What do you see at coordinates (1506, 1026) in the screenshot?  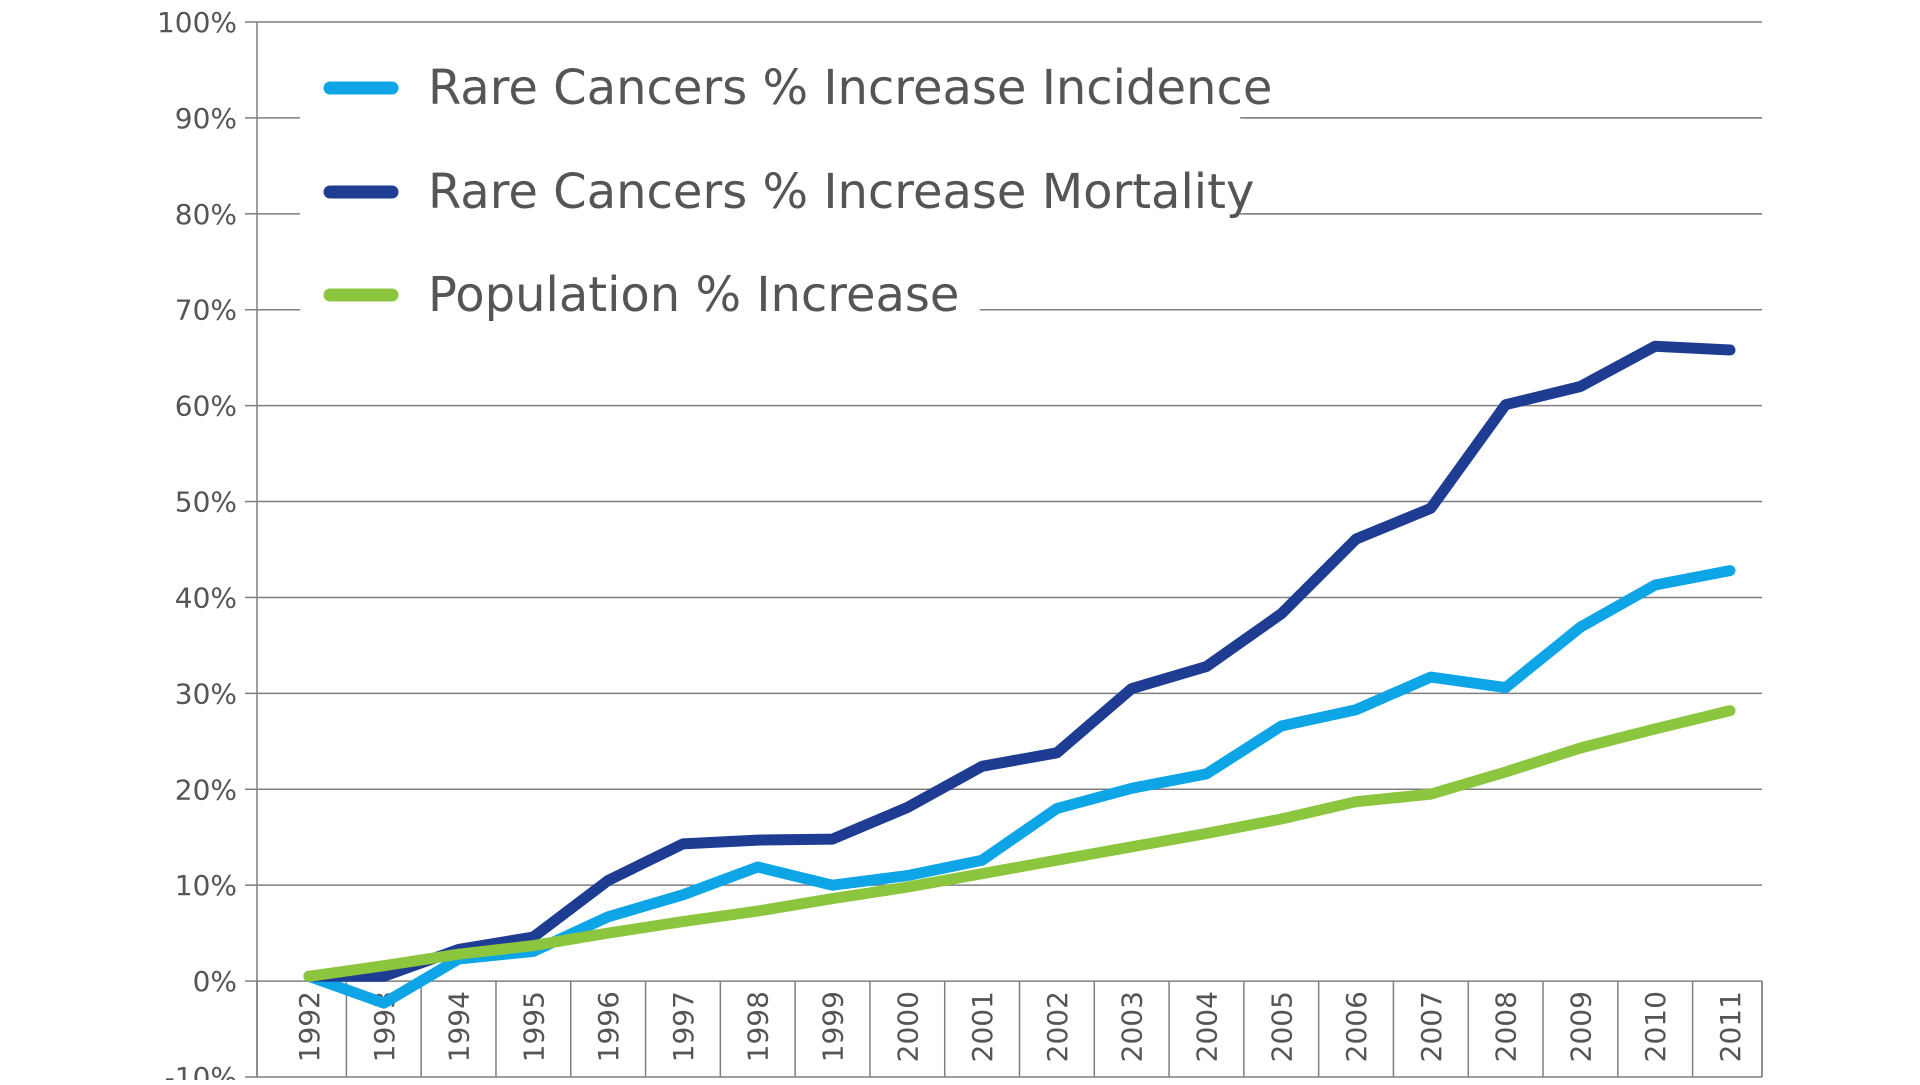 I see `x-tick-label: 2008` at bounding box center [1506, 1026].